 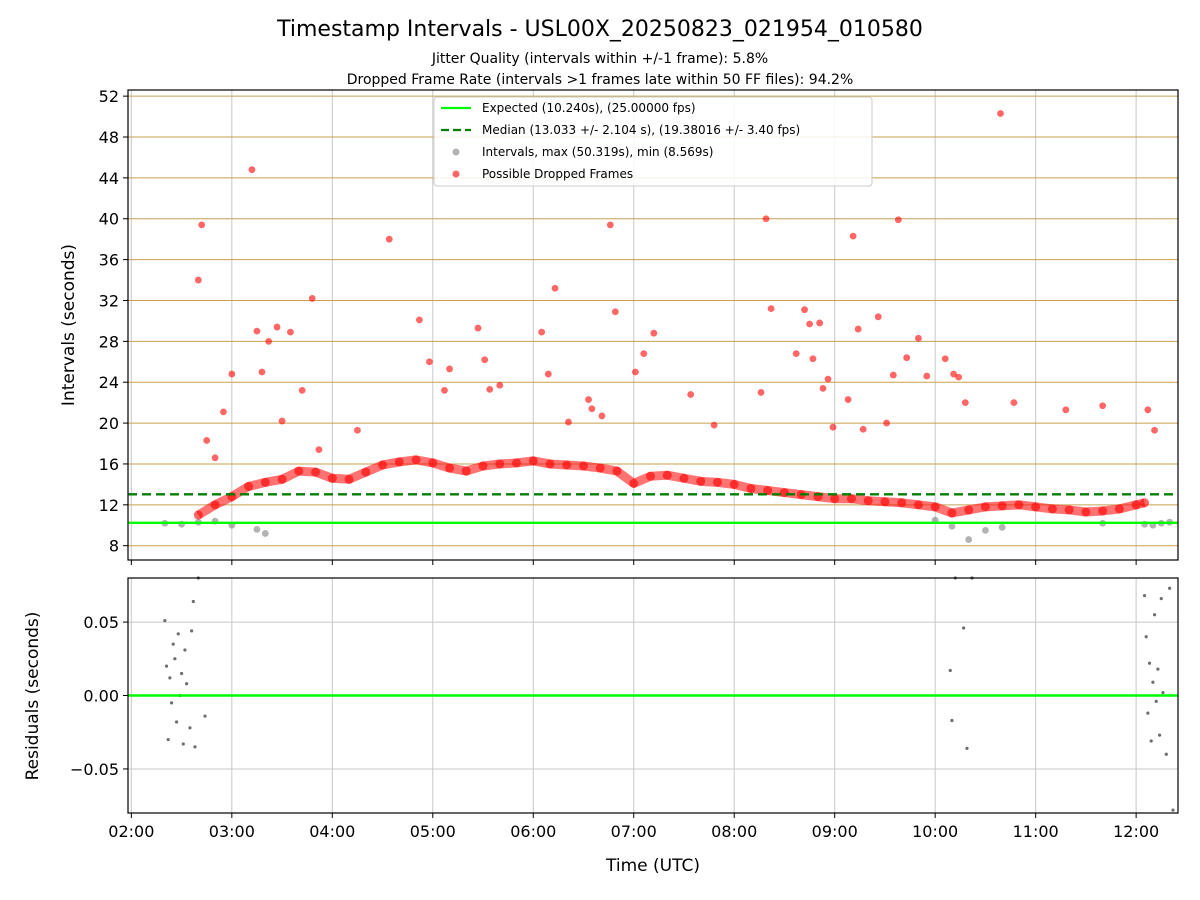 What do you see at coordinates (101, 622) in the screenshot?
I see `bottom-y-tick-label: 0.05` at bounding box center [101, 622].